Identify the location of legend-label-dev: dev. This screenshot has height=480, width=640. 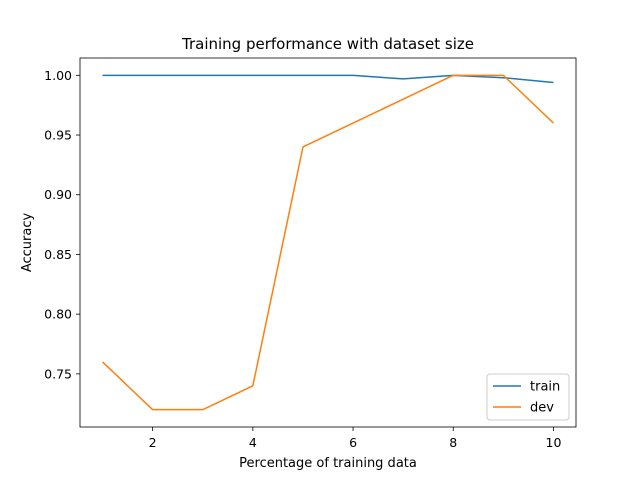
(542, 408).